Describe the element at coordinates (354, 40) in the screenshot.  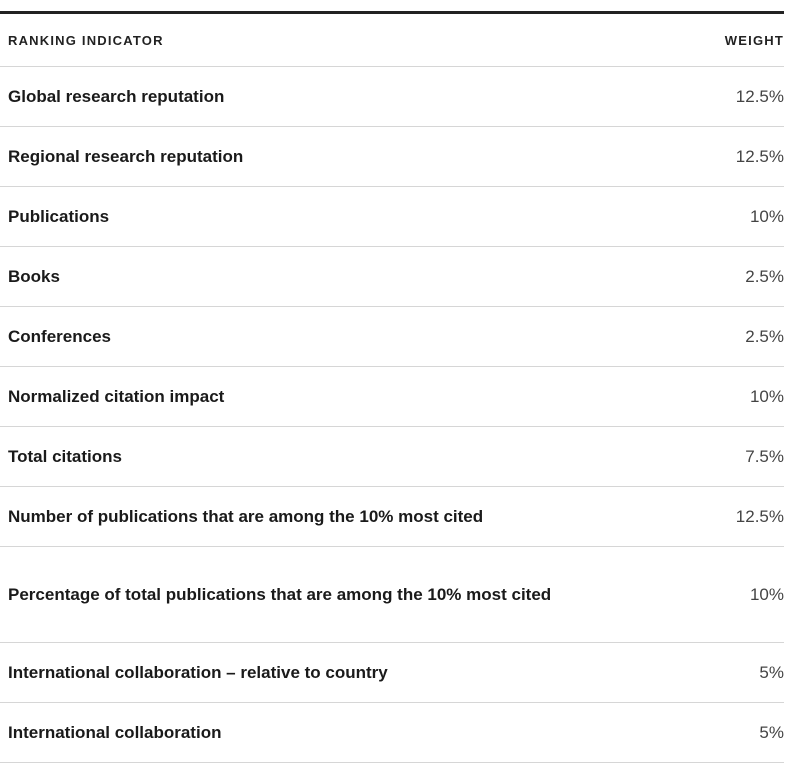
I see `header-cell: RANKING INDICATOR` at that location.